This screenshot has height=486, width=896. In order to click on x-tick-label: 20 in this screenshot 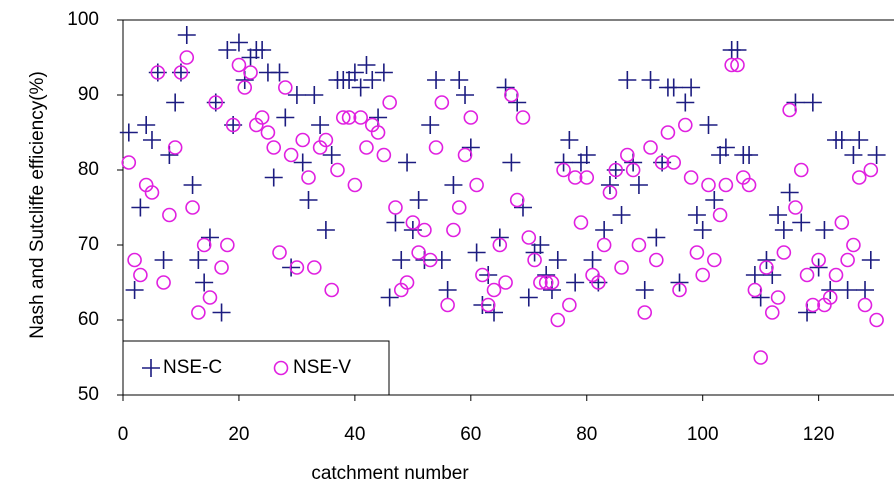, I will do `click(238, 434)`.